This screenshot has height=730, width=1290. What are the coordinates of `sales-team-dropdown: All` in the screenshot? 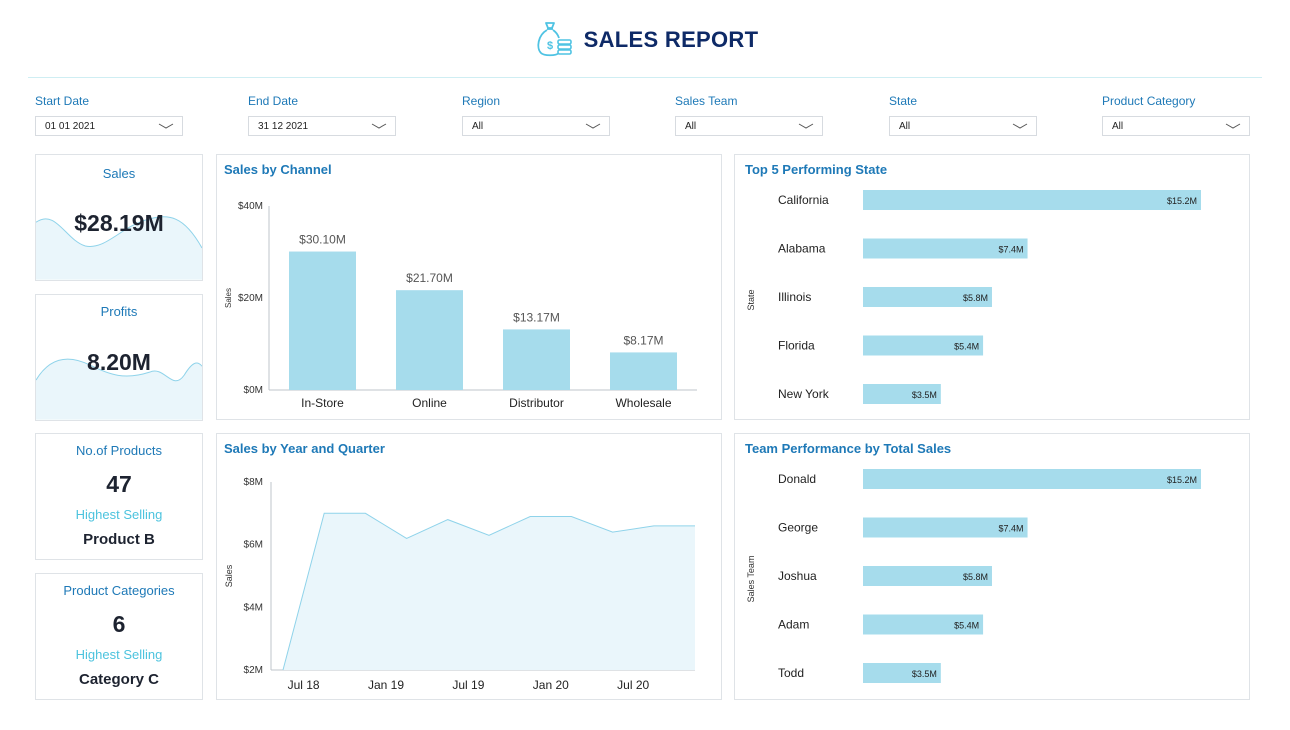 It's located at (749, 126).